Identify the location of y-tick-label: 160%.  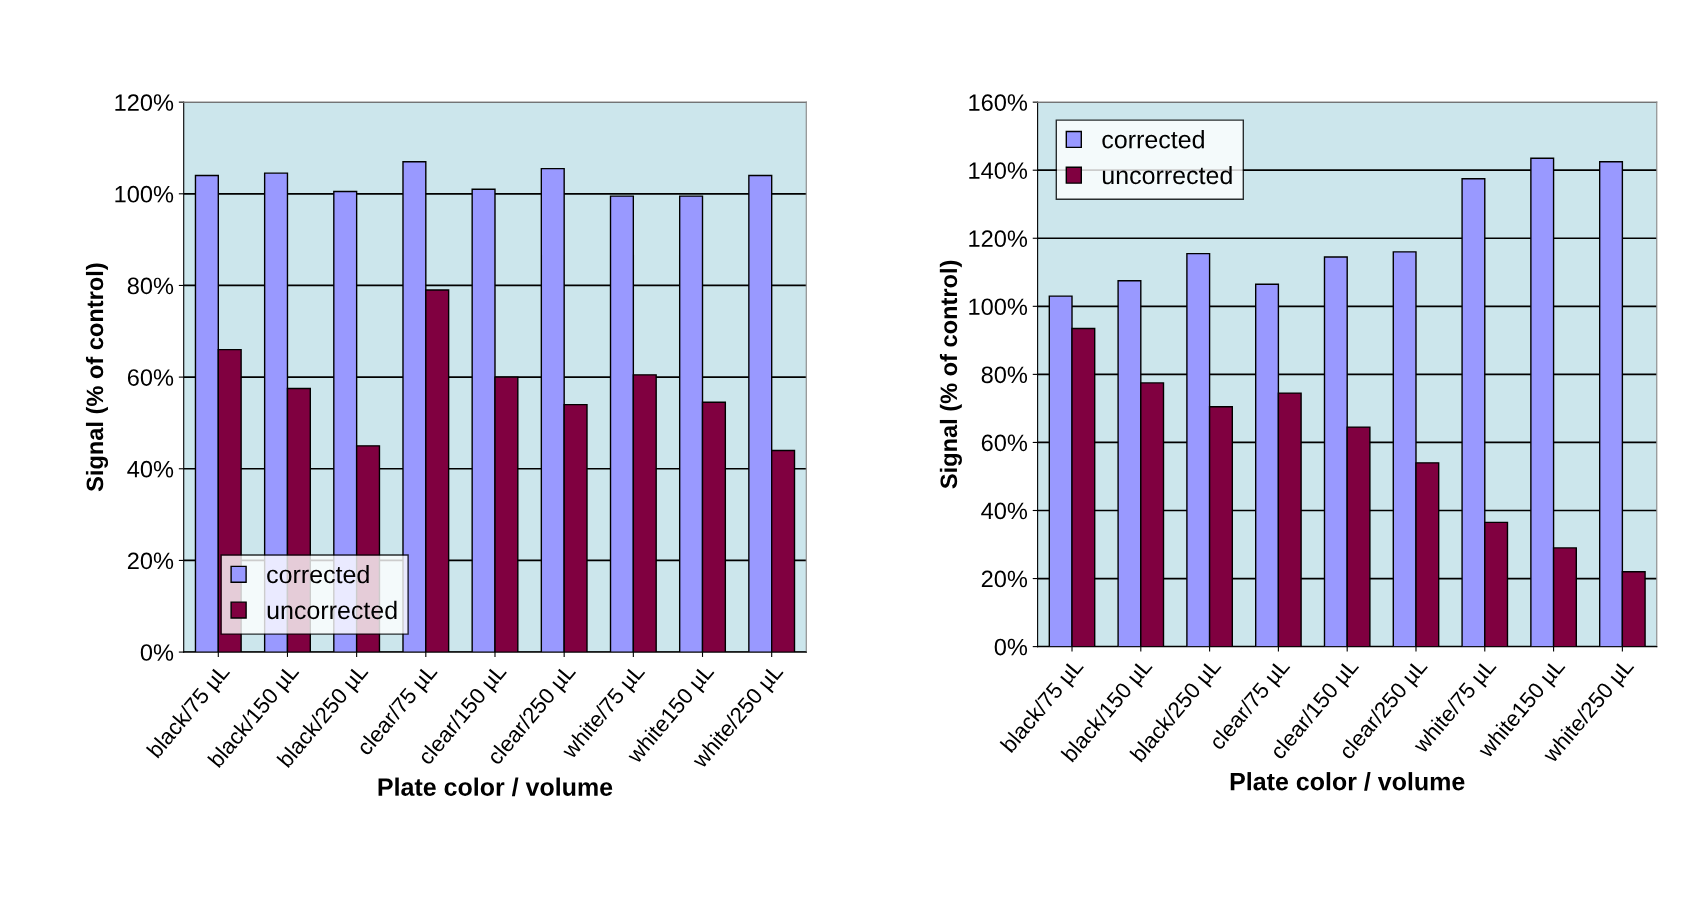
(998, 102).